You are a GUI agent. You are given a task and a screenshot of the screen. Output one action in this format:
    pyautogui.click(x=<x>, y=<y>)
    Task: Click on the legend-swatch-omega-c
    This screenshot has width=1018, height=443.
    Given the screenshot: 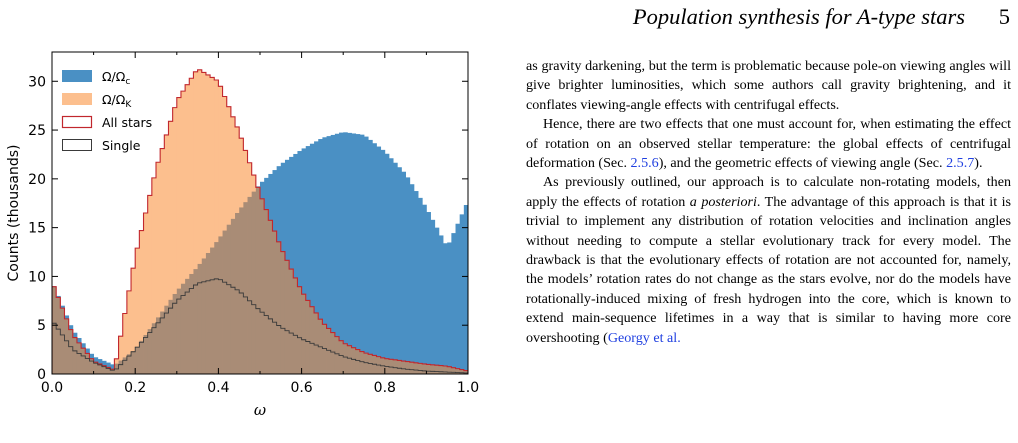 What is the action you would take?
    pyautogui.click(x=77, y=76)
    